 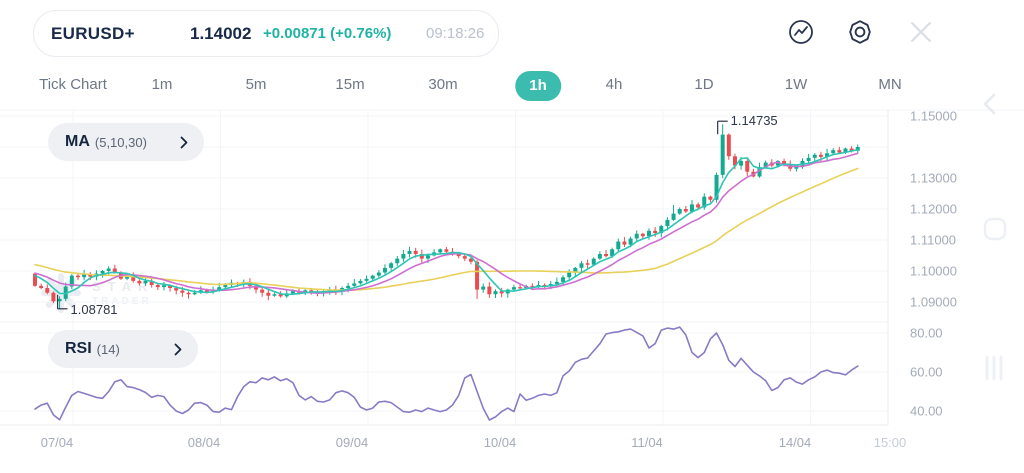 I want to click on timeframe-tab-tick-chart: Tick Chart, so click(x=73, y=84).